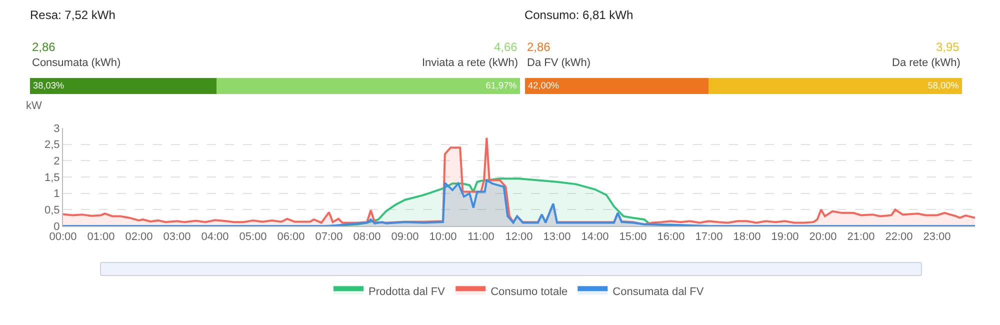  I want to click on data-label: 42,00%, so click(544, 85).